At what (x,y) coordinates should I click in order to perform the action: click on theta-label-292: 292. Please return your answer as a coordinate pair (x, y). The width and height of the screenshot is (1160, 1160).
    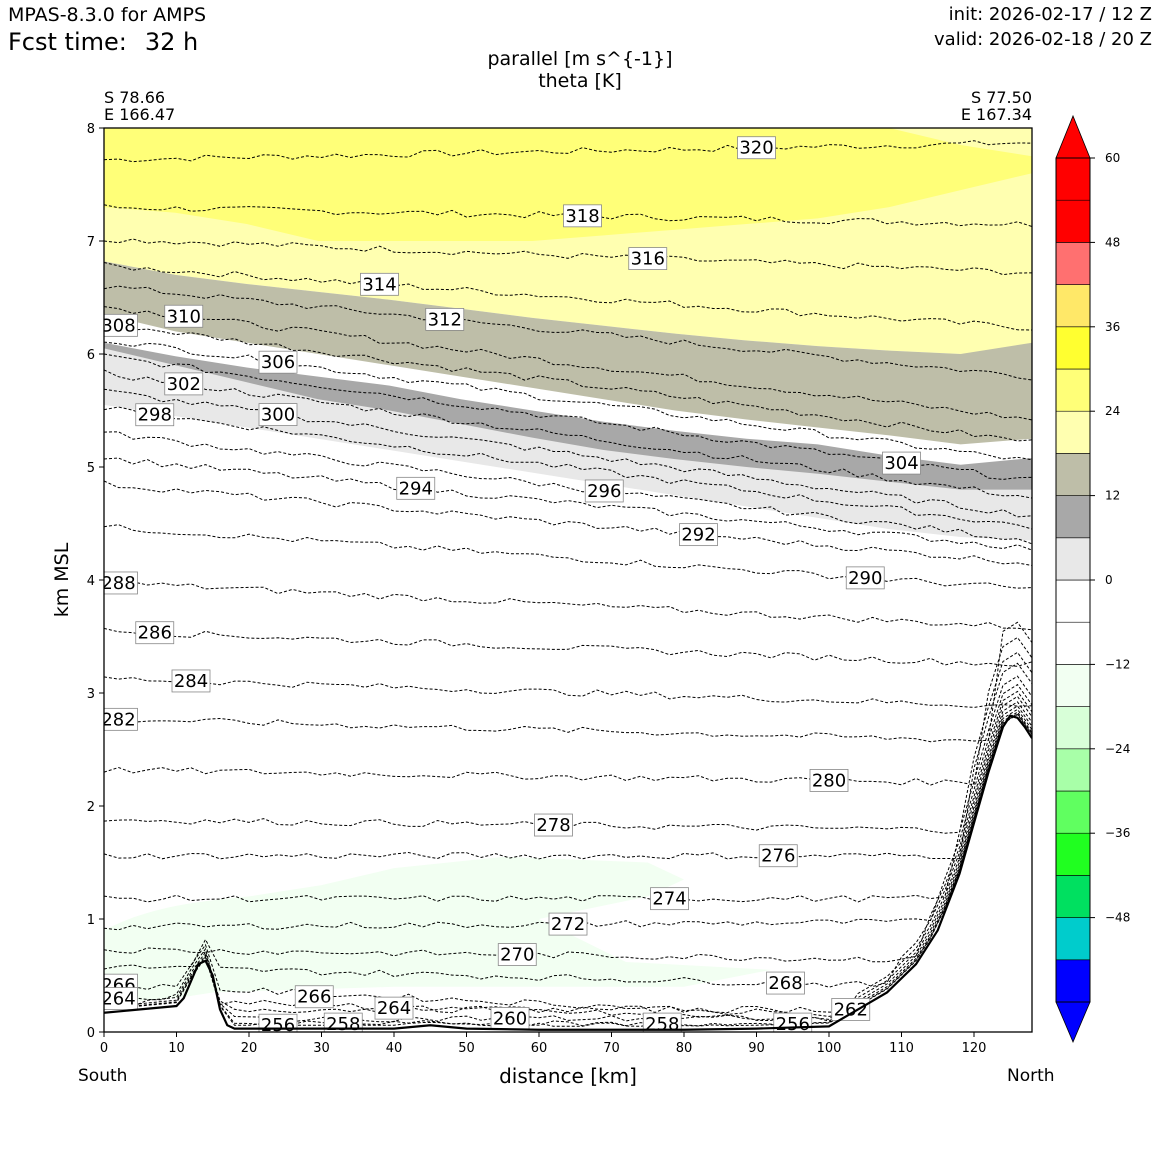
    Looking at the image, I should click on (698, 535).